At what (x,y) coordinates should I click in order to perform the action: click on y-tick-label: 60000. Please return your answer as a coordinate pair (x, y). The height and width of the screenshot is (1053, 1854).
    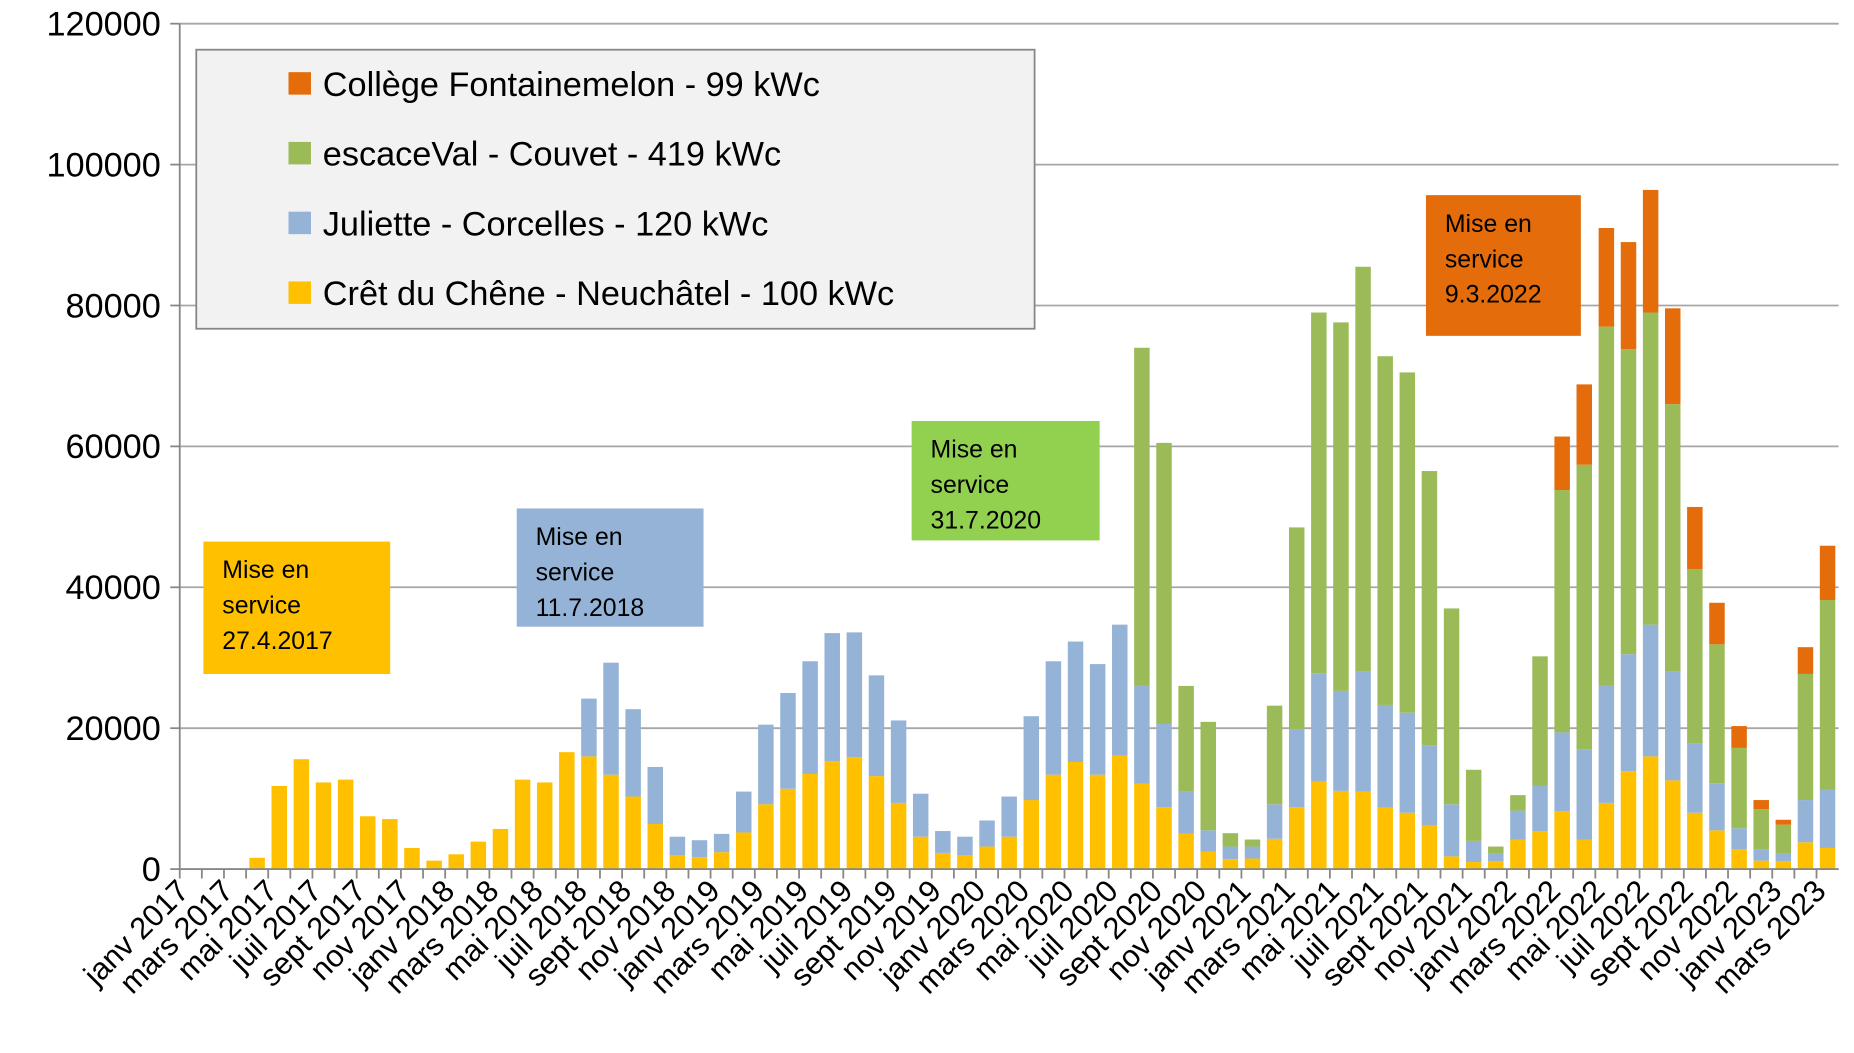
    Looking at the image, I should click on (113, 447).